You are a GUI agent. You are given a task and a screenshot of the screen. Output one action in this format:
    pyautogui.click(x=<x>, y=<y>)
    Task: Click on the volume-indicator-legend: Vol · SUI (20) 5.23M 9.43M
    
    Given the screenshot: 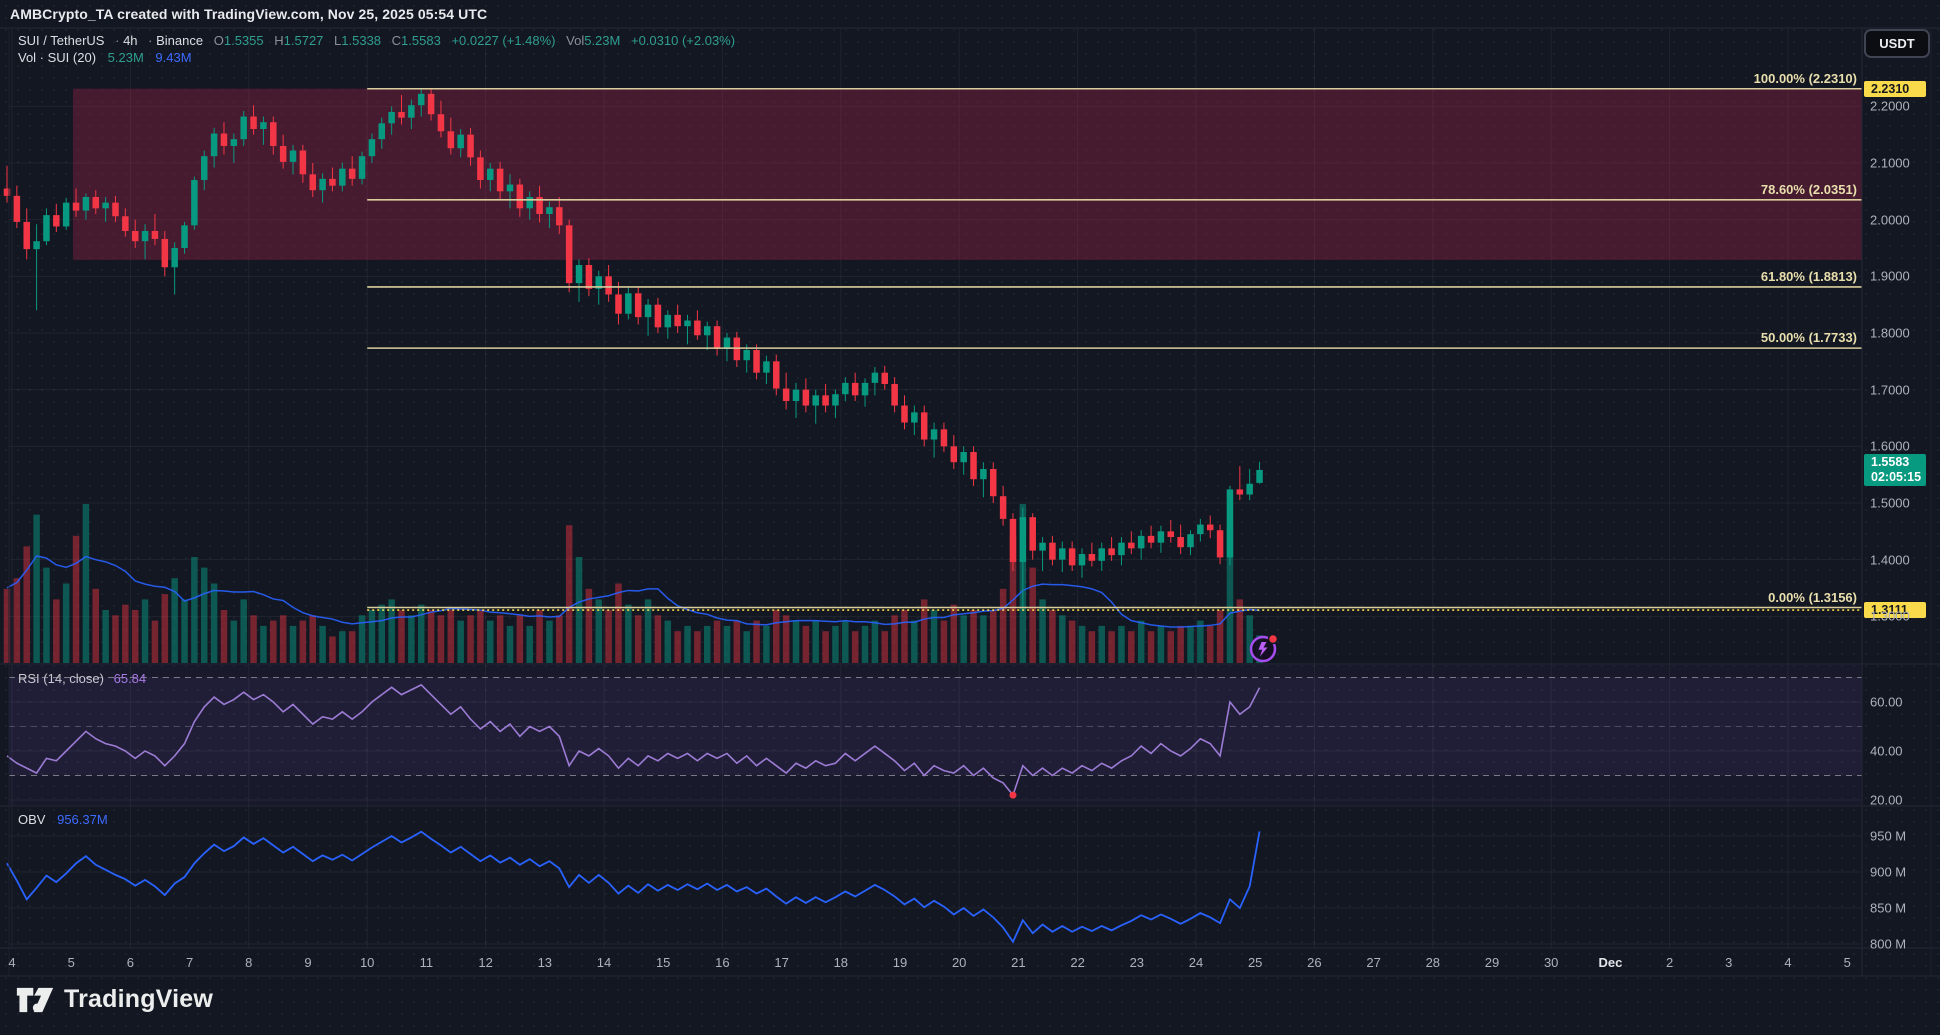 What is the action you would take?
    pyautogui.click(x=105, y=57)
    